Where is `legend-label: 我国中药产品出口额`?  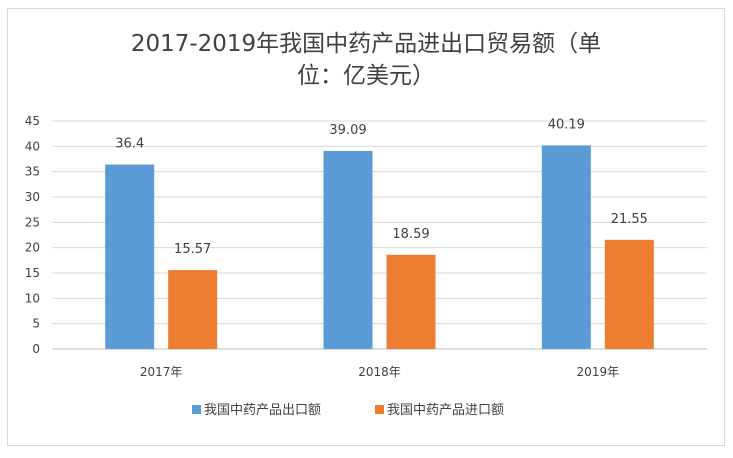
legend-label: 我国中药产品出口额 is located at coordinates (262, 410).